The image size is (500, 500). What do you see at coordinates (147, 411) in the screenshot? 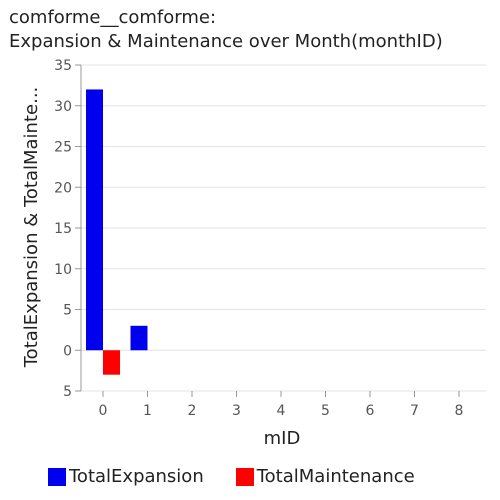
I see `x-tick-label: 1` at bounding box center [147, 411].